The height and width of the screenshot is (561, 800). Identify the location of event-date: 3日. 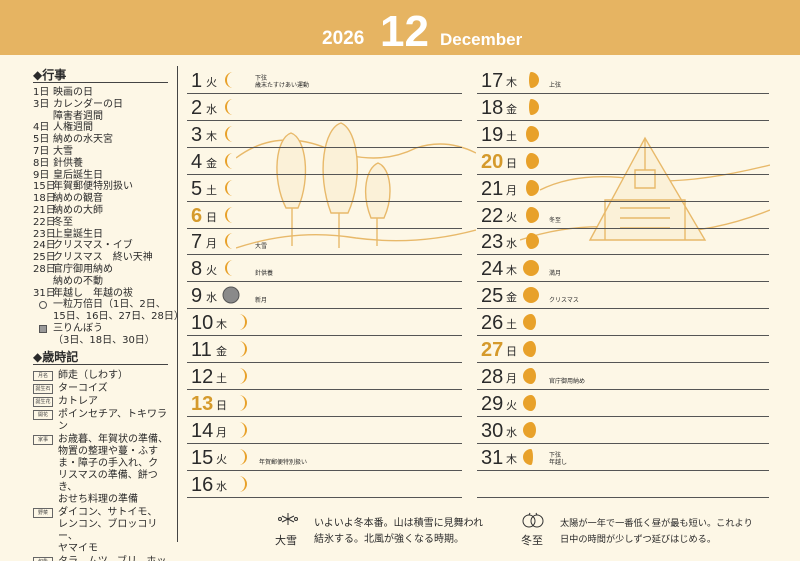
(41, 104).